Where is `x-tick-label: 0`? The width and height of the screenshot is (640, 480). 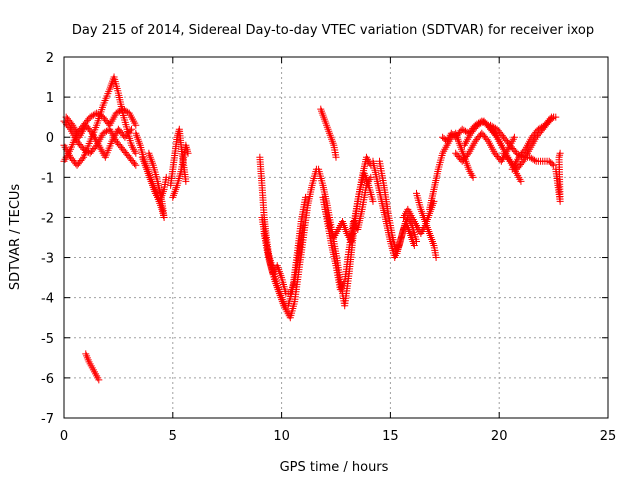
x-tick-label: 0 is located at coordinates (64, 436).